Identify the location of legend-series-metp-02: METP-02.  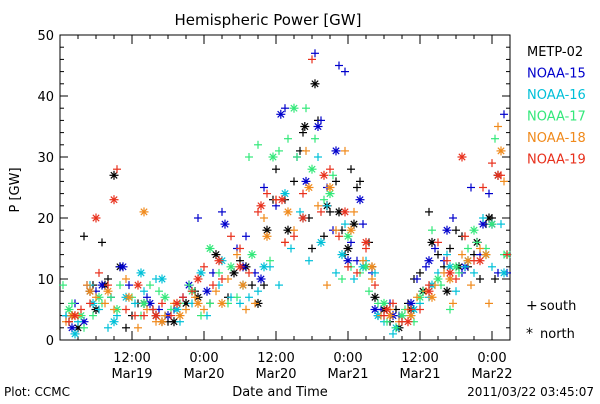
(555, 52).